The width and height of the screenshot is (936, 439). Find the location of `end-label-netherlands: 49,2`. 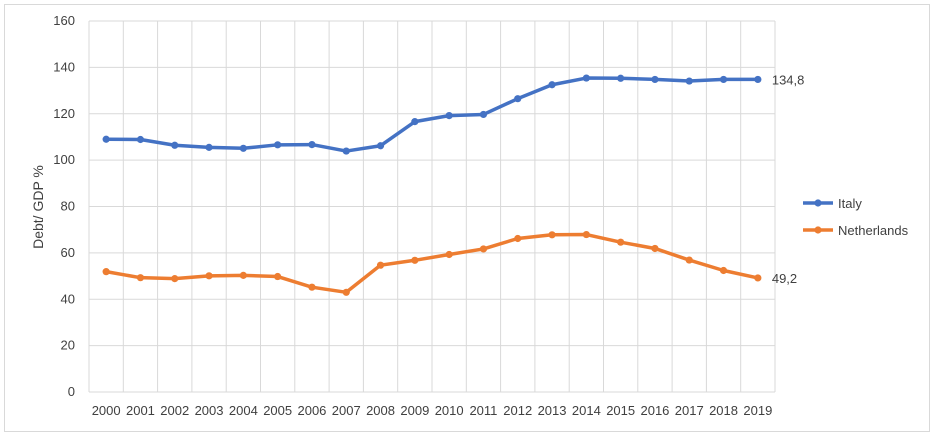

end-label-netherlands: 49,2 is located at coordinates (784, 278).